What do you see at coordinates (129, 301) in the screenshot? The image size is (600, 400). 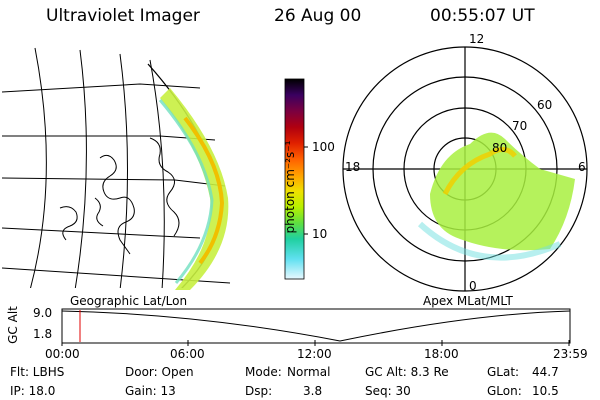 I see `geographic-panel-label: Geographic Lat/Lon` at bounding box center [129, 301].